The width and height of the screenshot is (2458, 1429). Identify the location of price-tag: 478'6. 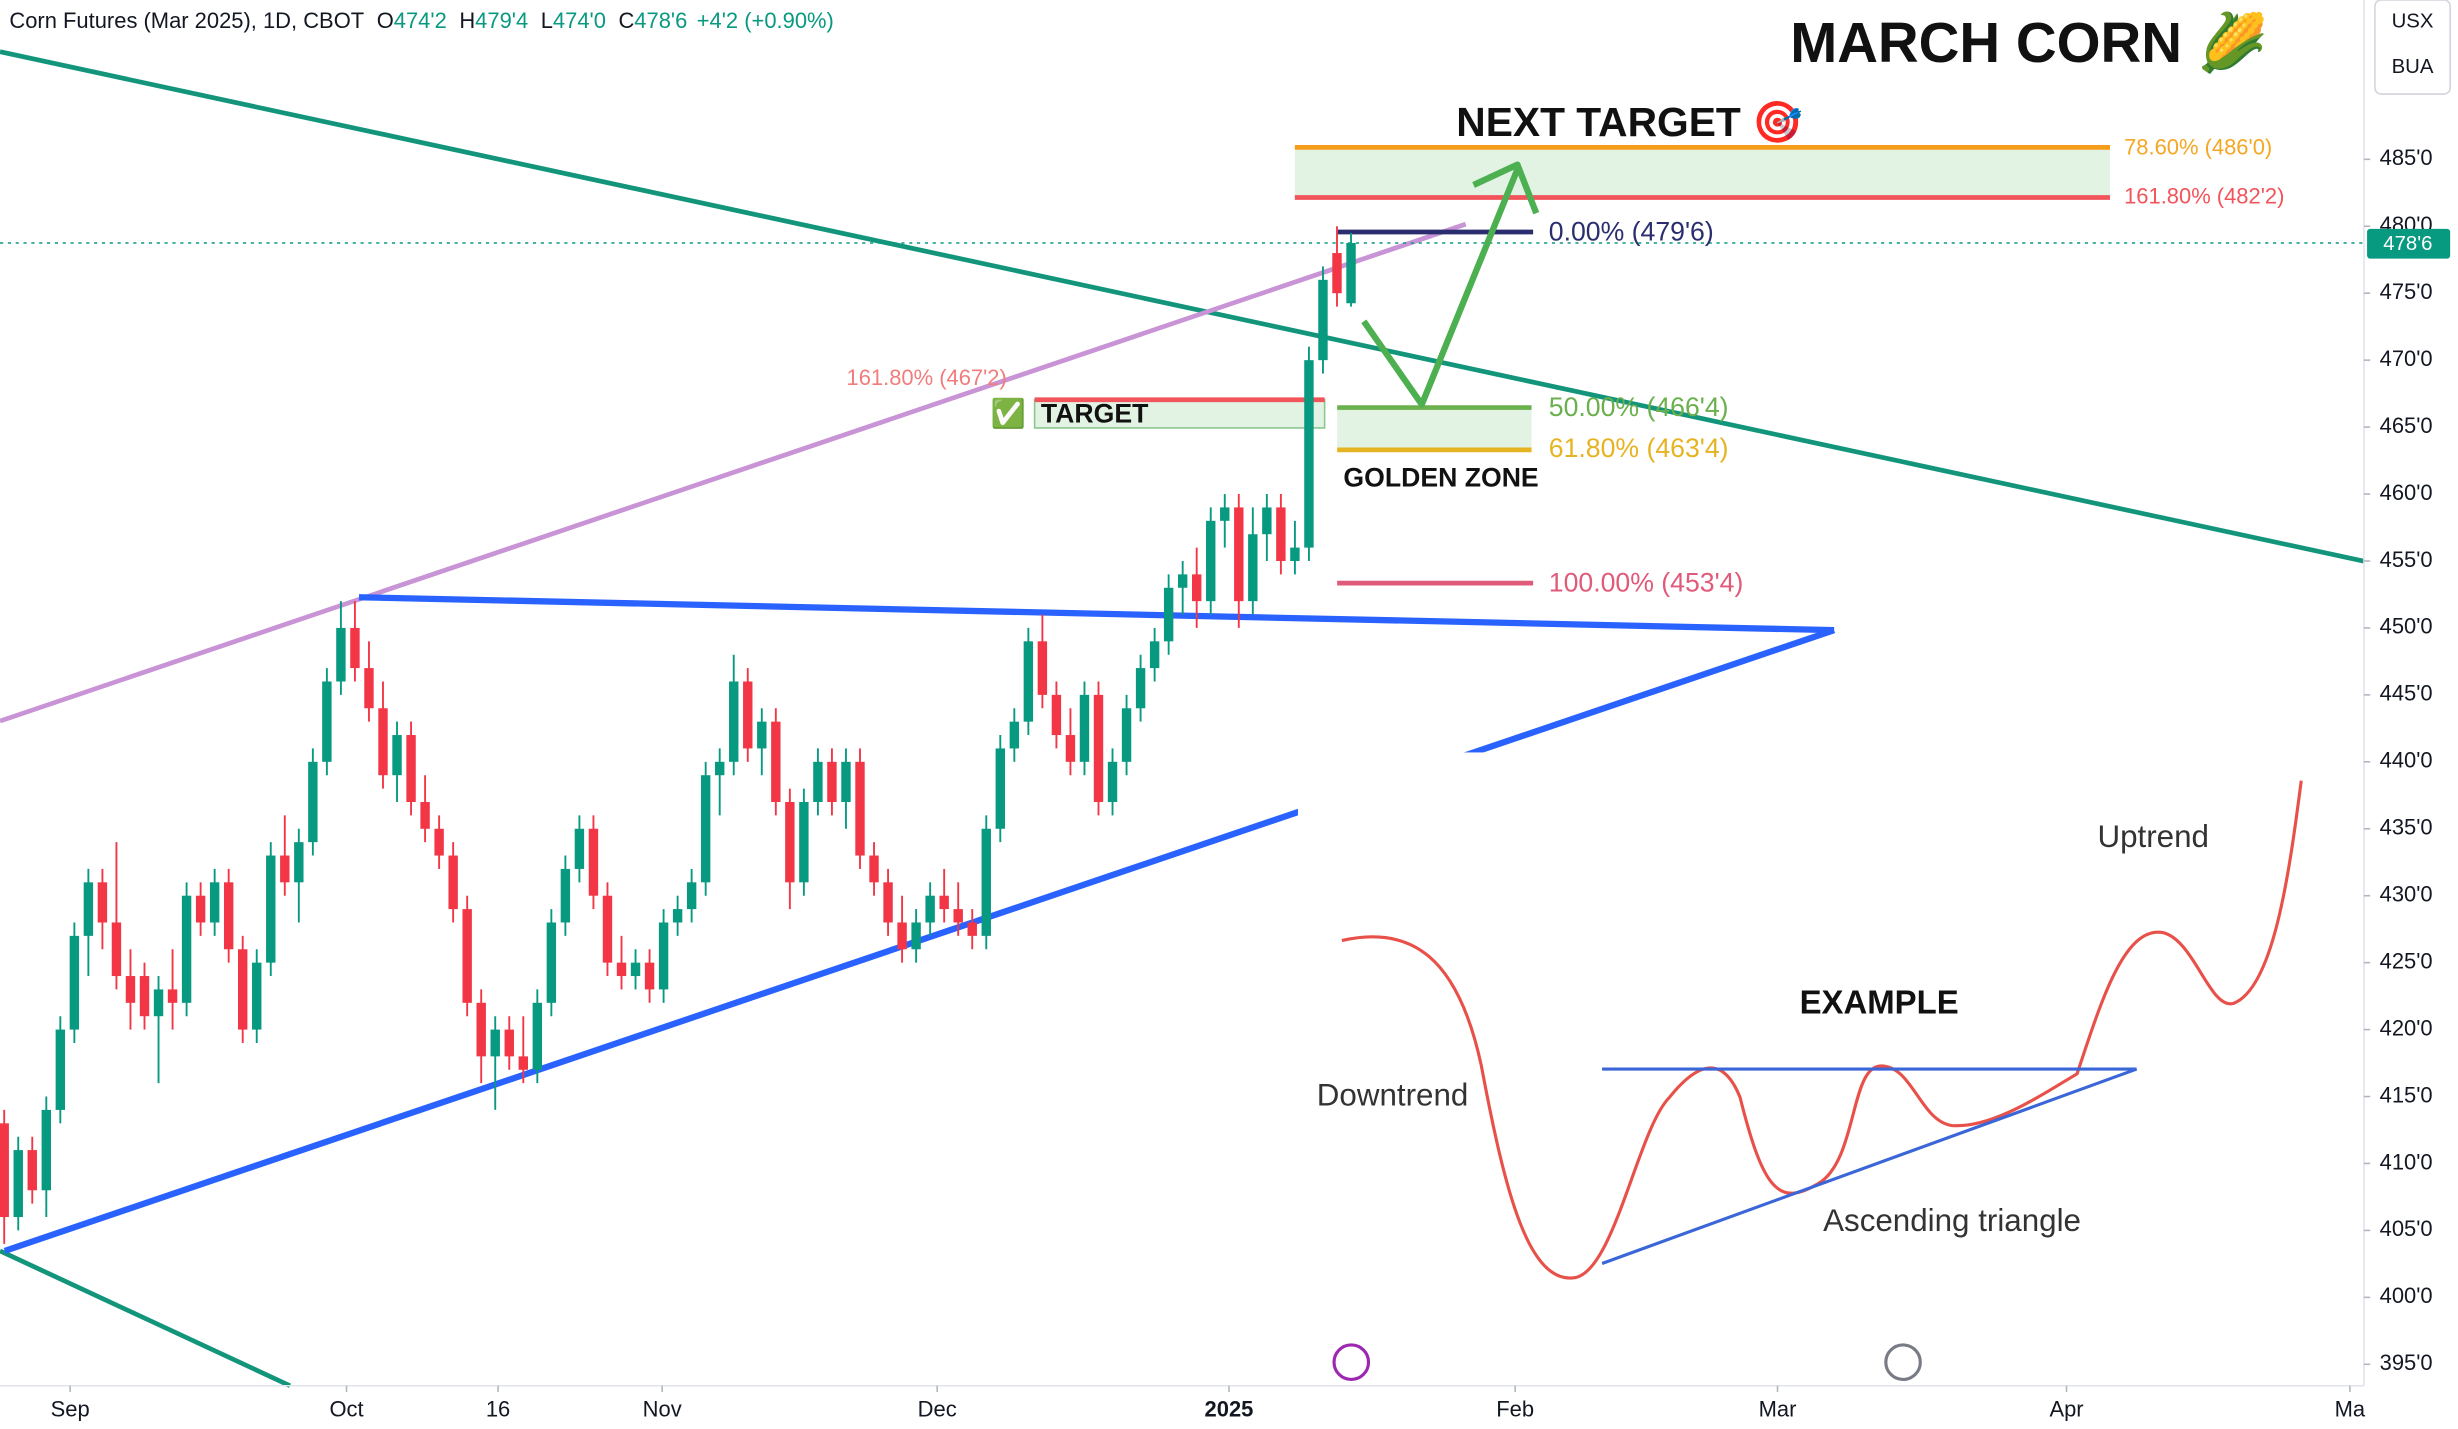
(2409, 243).